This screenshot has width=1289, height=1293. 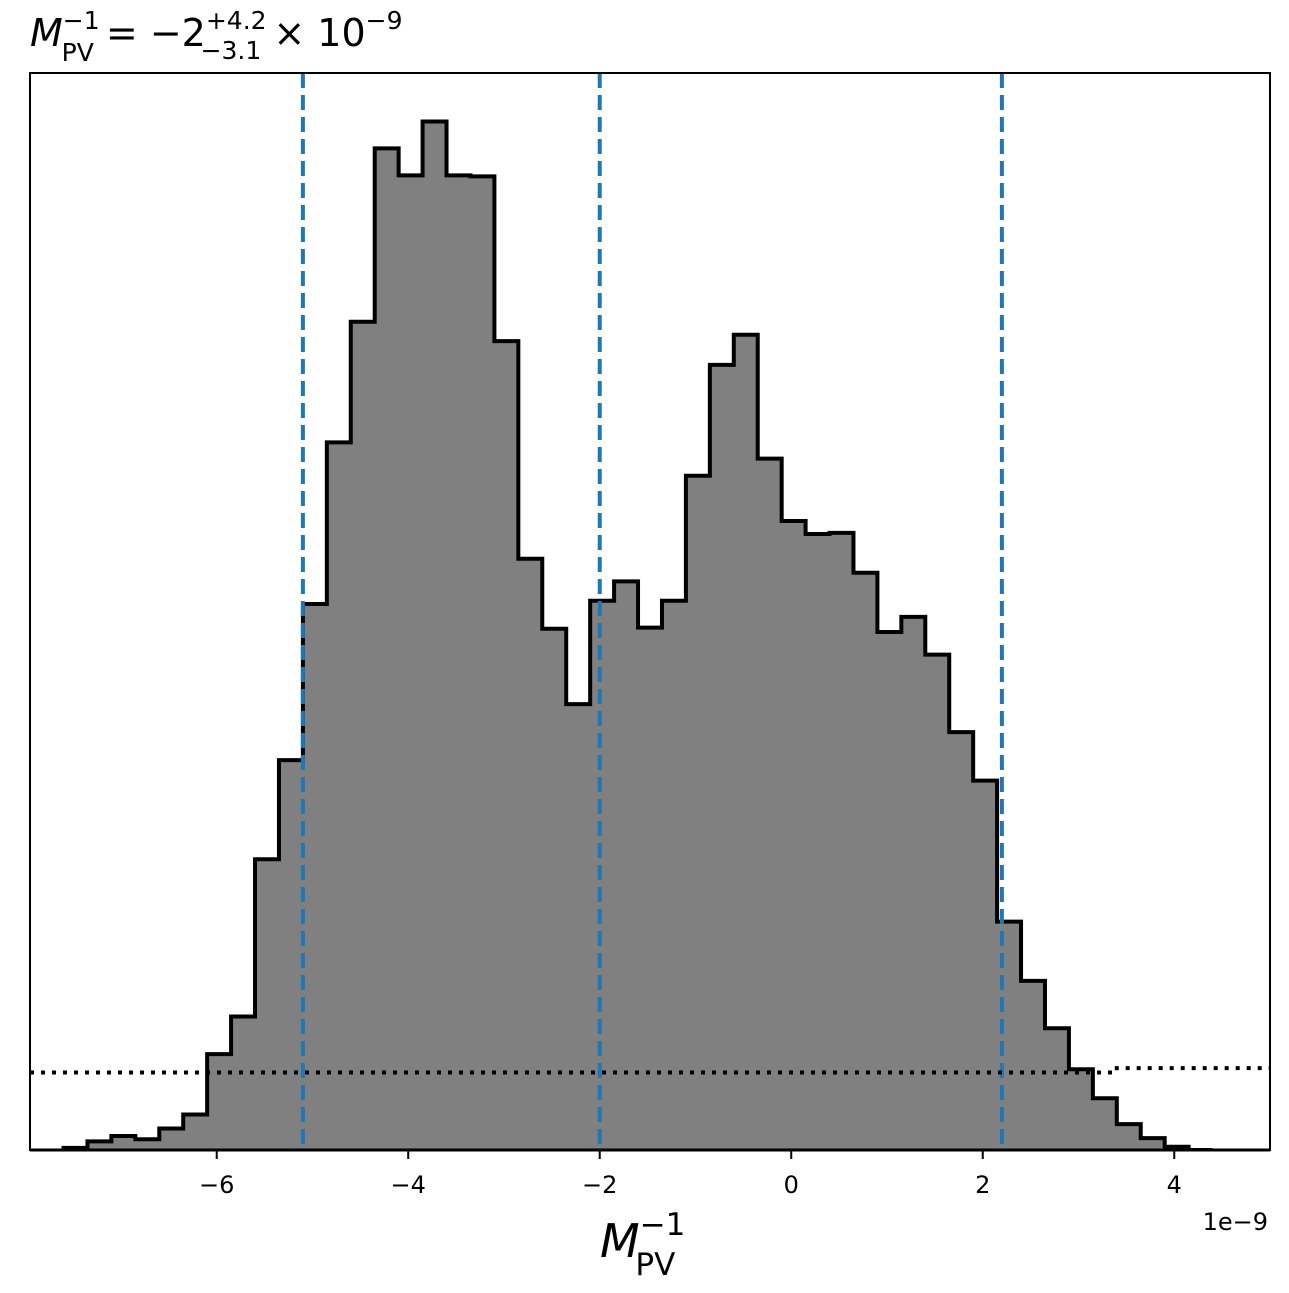 I want to click on title-symbol: M, so click(x=46, y=33).